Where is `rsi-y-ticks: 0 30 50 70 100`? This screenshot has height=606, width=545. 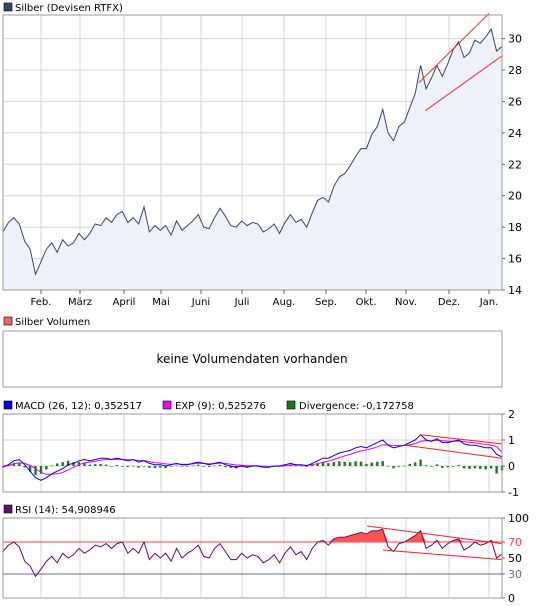 rsi-y-ticks: 0 30 50 70 100 is located at coordinates (515, 558).